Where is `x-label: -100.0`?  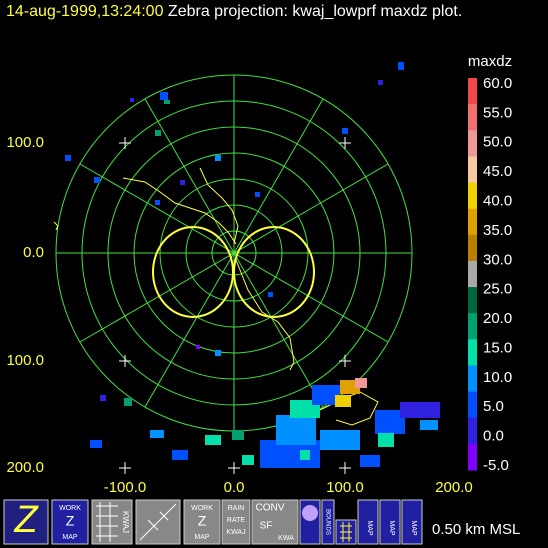
x-label: -100.0 is located at coordinates (125, 487).